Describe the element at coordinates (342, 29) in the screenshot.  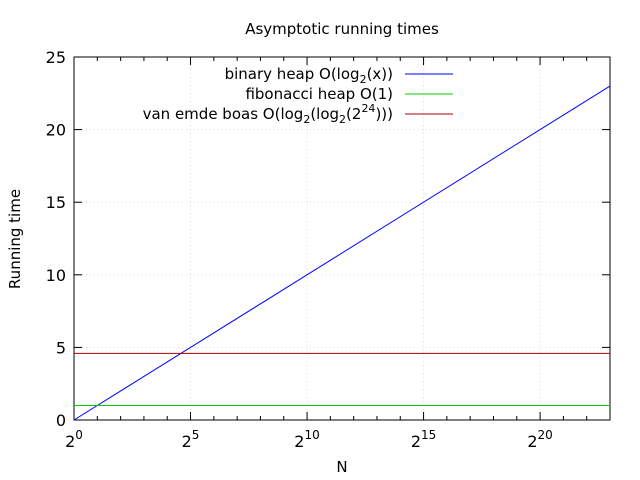
I see `chart-title: Asymptotic running times` at that location.